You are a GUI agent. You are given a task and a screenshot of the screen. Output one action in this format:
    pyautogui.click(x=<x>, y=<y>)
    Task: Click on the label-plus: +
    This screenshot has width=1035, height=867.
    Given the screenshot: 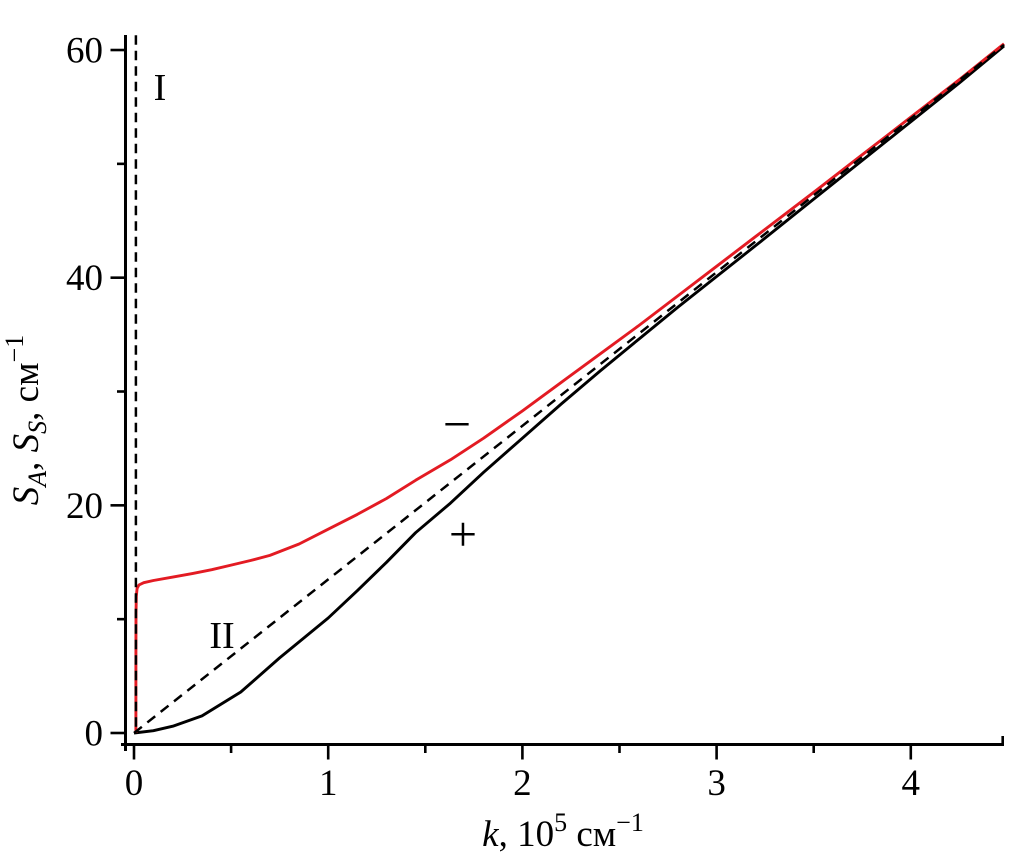 What is the action you would take?
    pyautogui.click(x=463, y=534)
    